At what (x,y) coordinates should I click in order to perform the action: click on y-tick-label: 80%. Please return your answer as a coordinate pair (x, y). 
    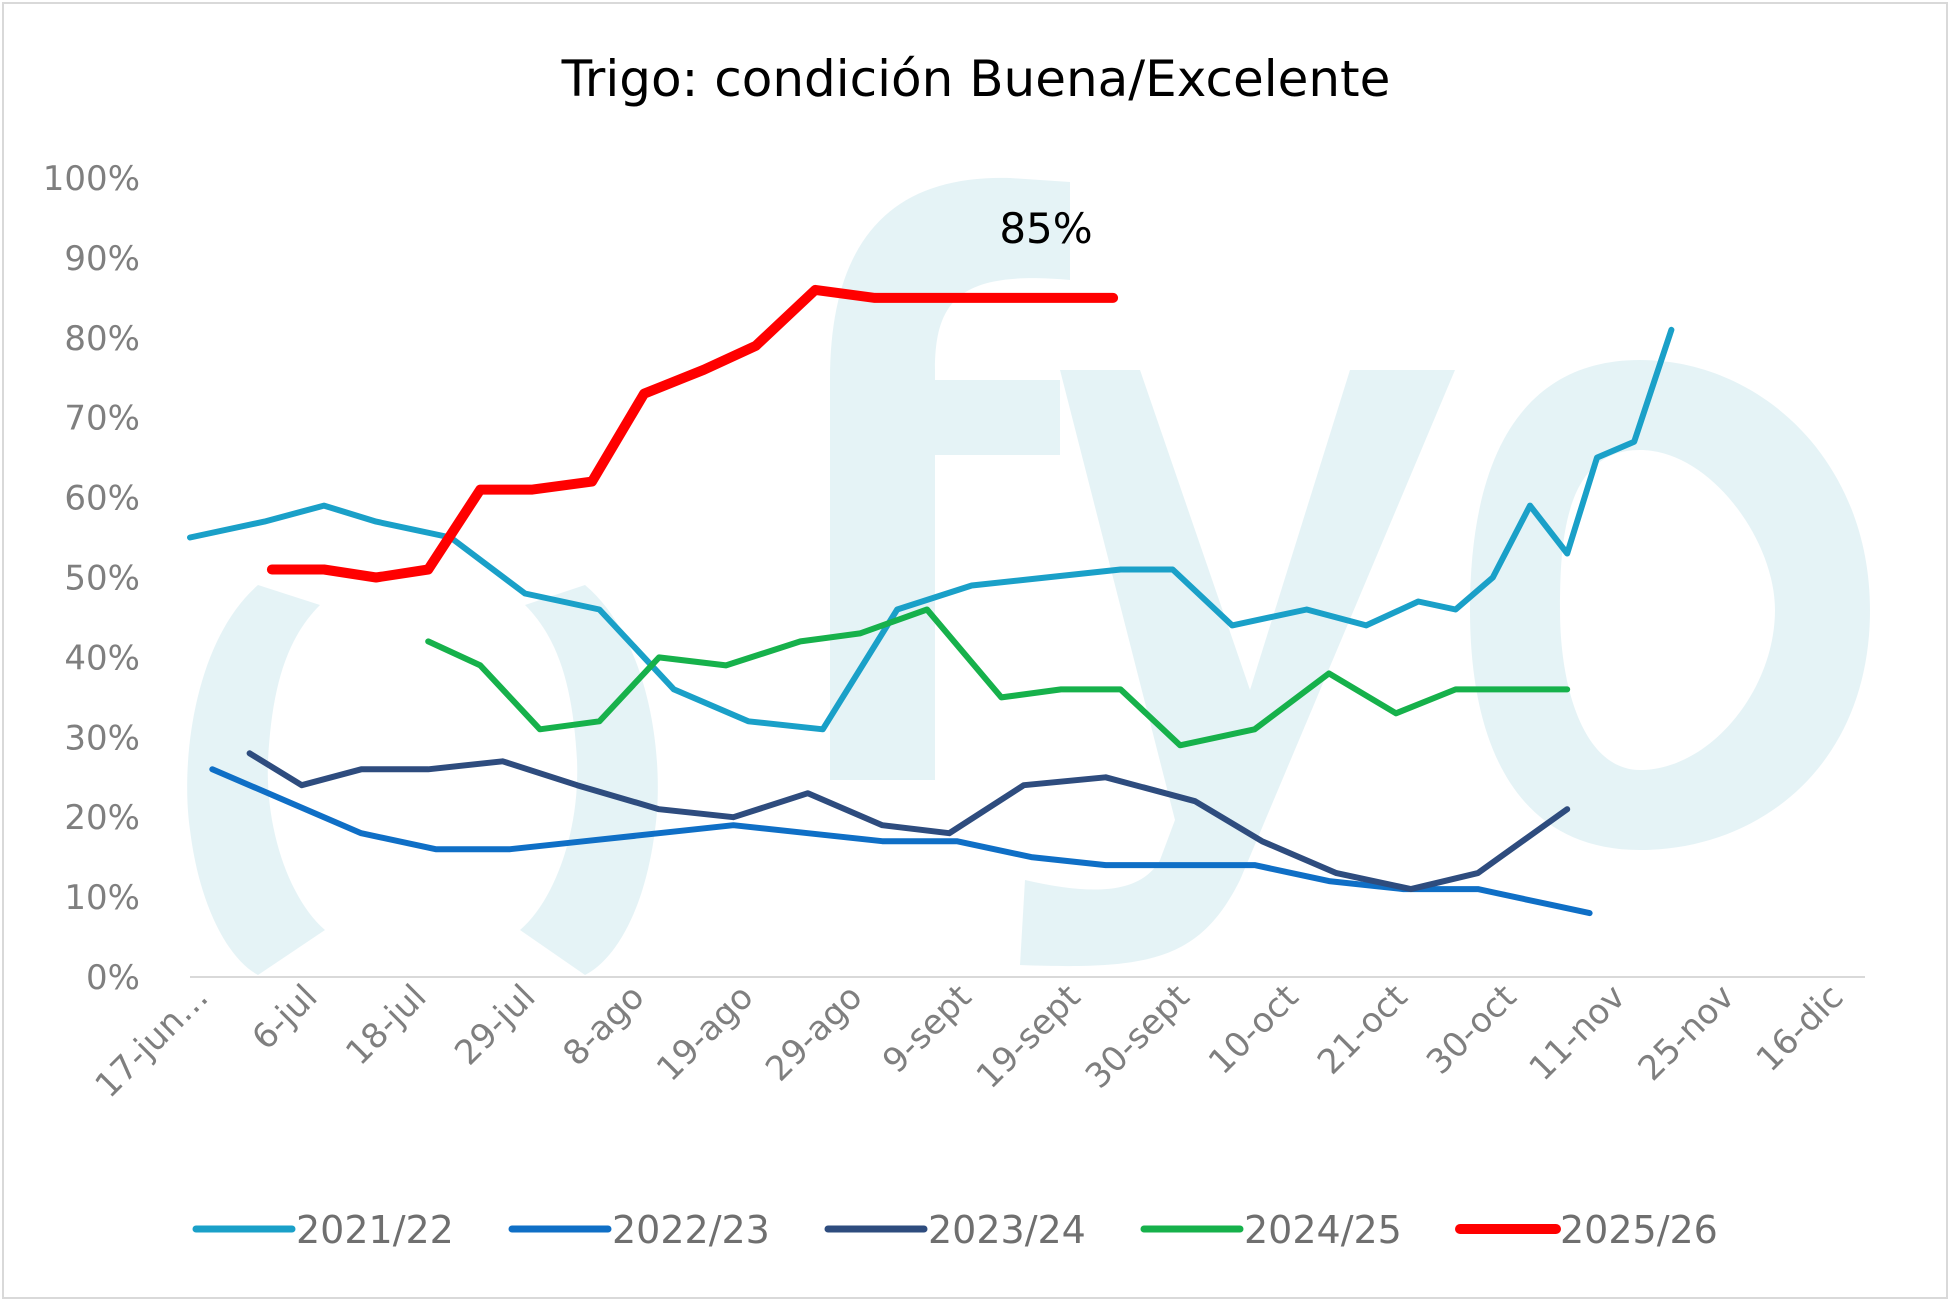
    Looking at the image, I should click on (102, 339).